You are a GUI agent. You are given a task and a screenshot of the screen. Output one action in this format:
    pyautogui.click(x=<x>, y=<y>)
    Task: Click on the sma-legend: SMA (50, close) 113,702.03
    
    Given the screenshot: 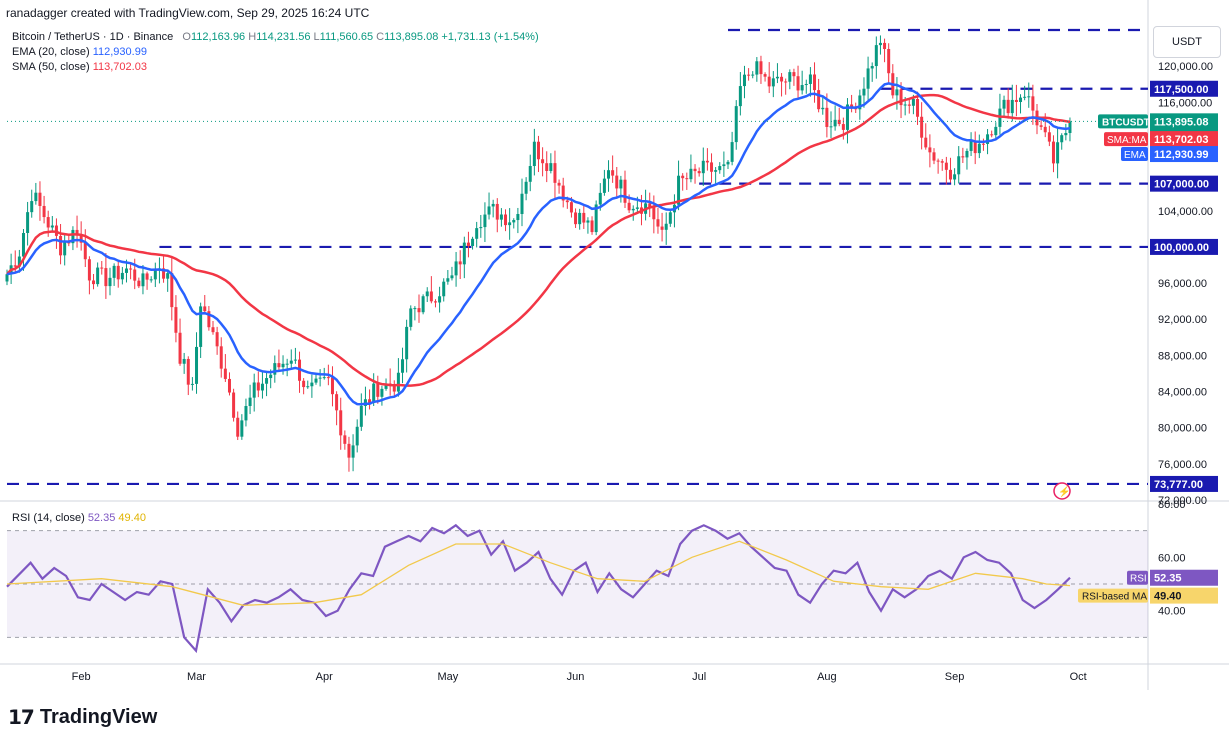 What is the action you would take?
    pyautogui.click(x=79, y=67)
    